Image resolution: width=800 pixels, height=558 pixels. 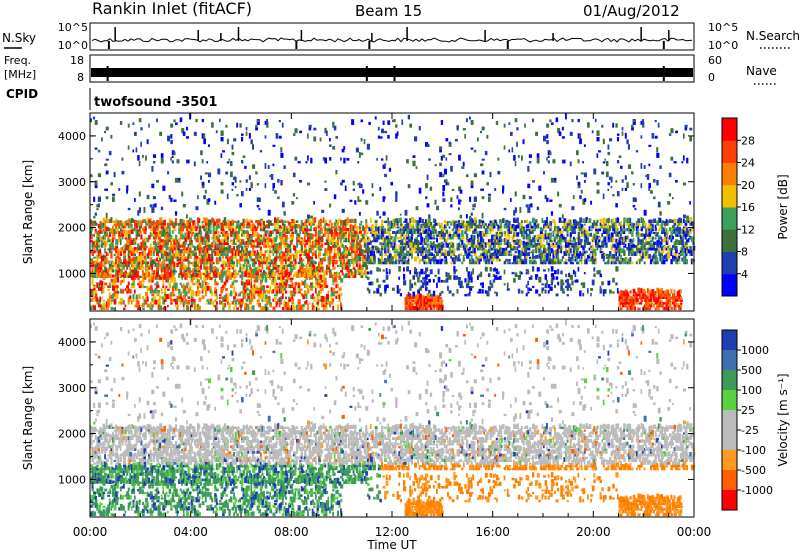 What do you see at coordinates (73, 27) in the screenshot?
I see `nsky-tick-top: 10^5` at bounding box center [73, 27].